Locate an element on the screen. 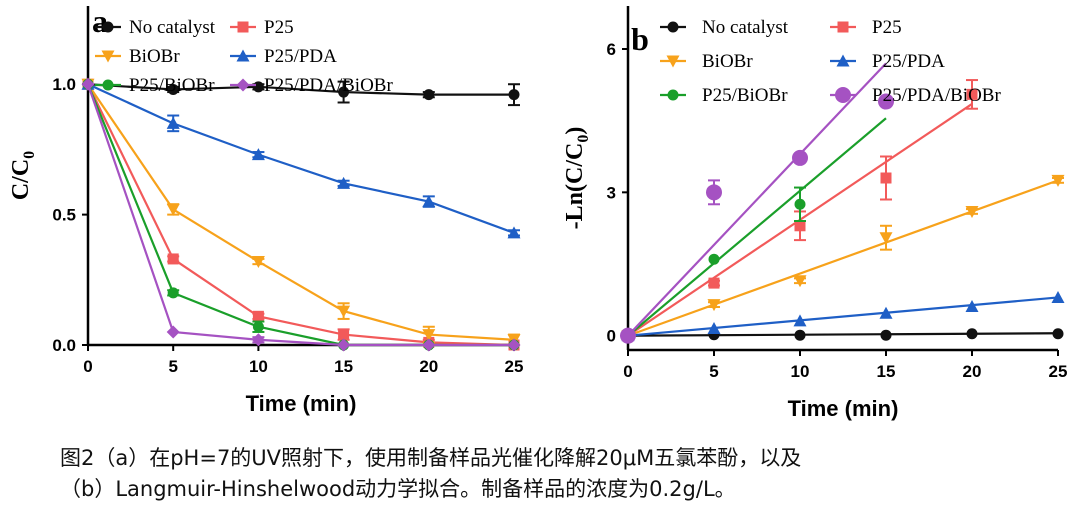 The image size is (1080, 527). series-p25-pda-biobr is located at coordinates (757, 203).